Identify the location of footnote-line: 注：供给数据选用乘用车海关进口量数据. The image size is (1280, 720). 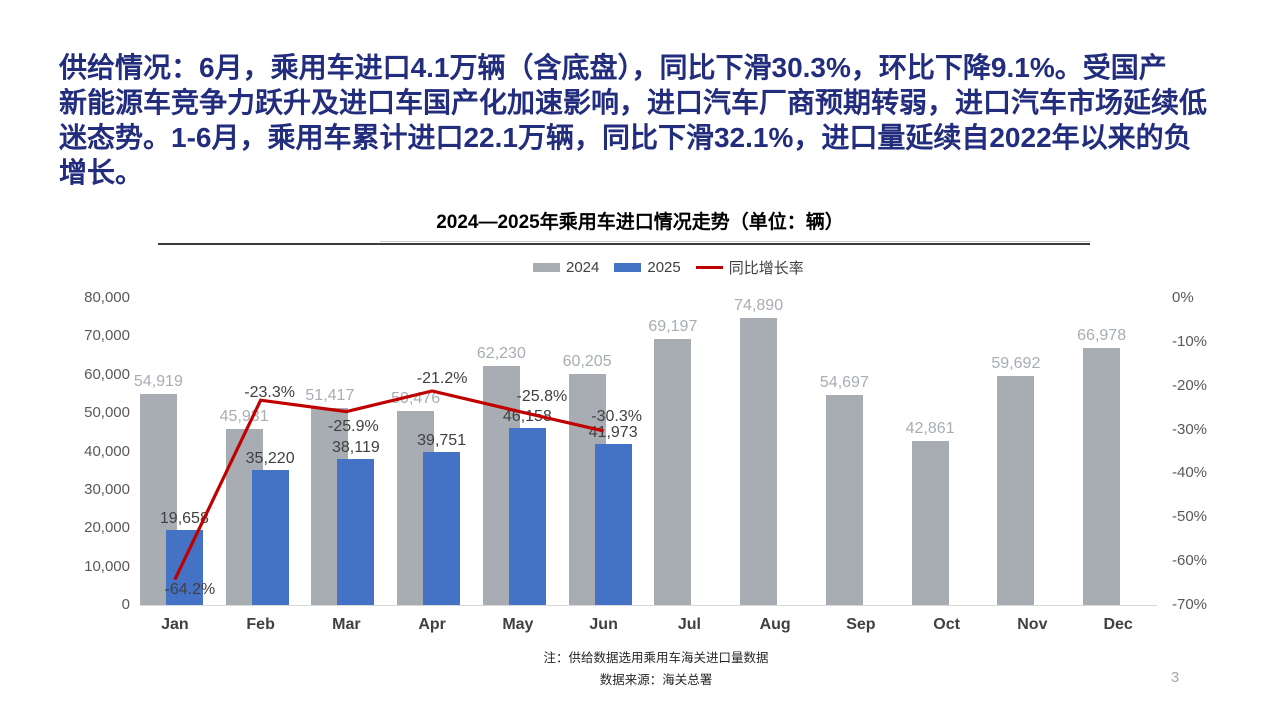
(656, 658).